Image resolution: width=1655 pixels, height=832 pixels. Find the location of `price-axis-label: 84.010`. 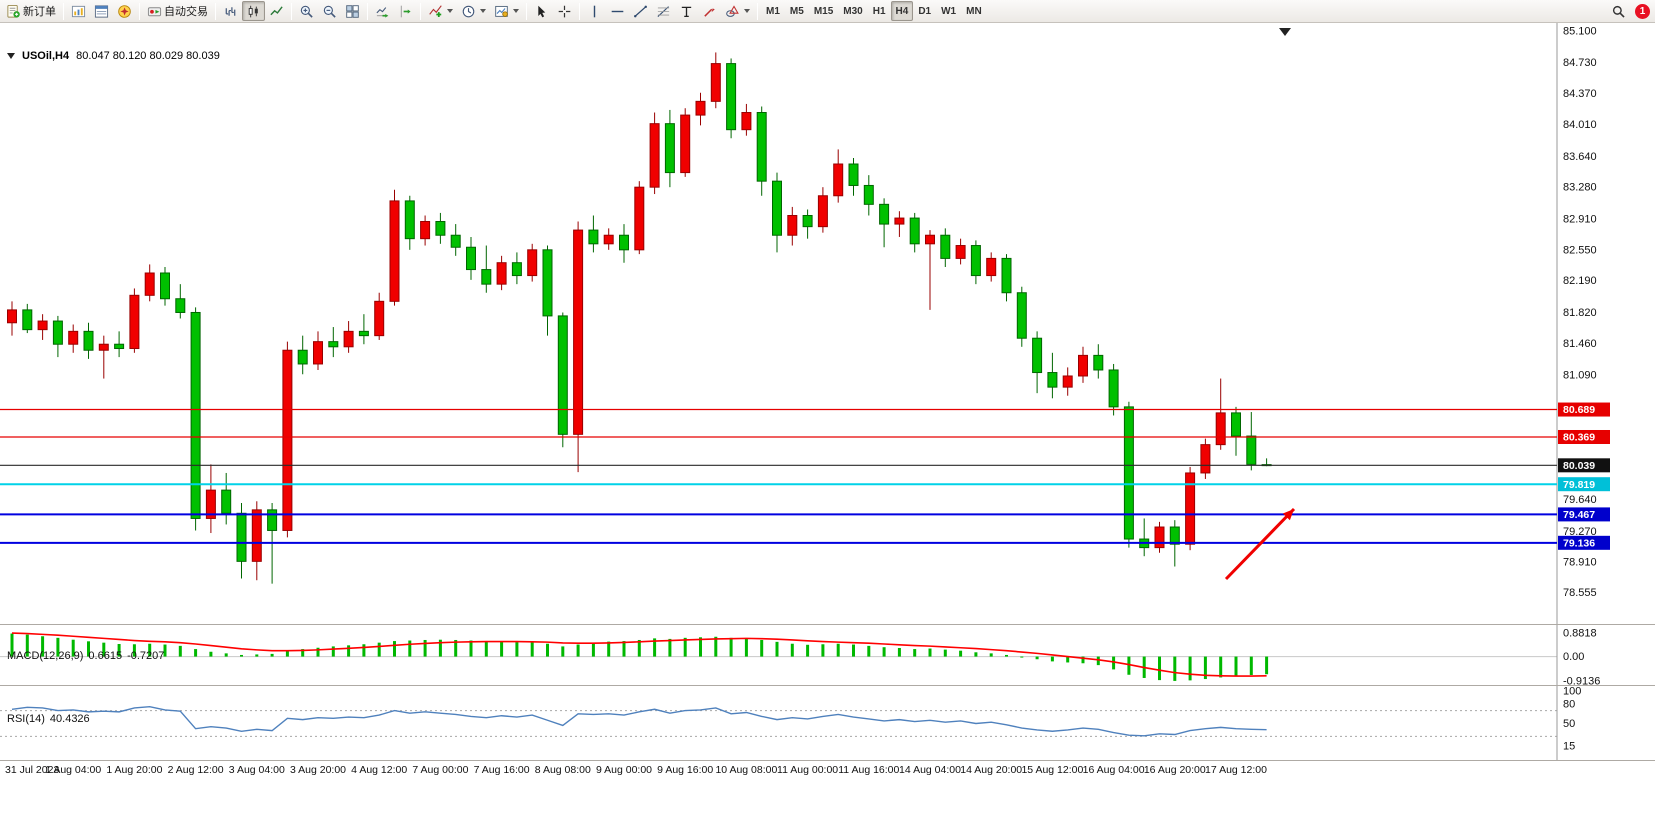

price-axis-label: 84.010 is located at coordinates (1580, 125).